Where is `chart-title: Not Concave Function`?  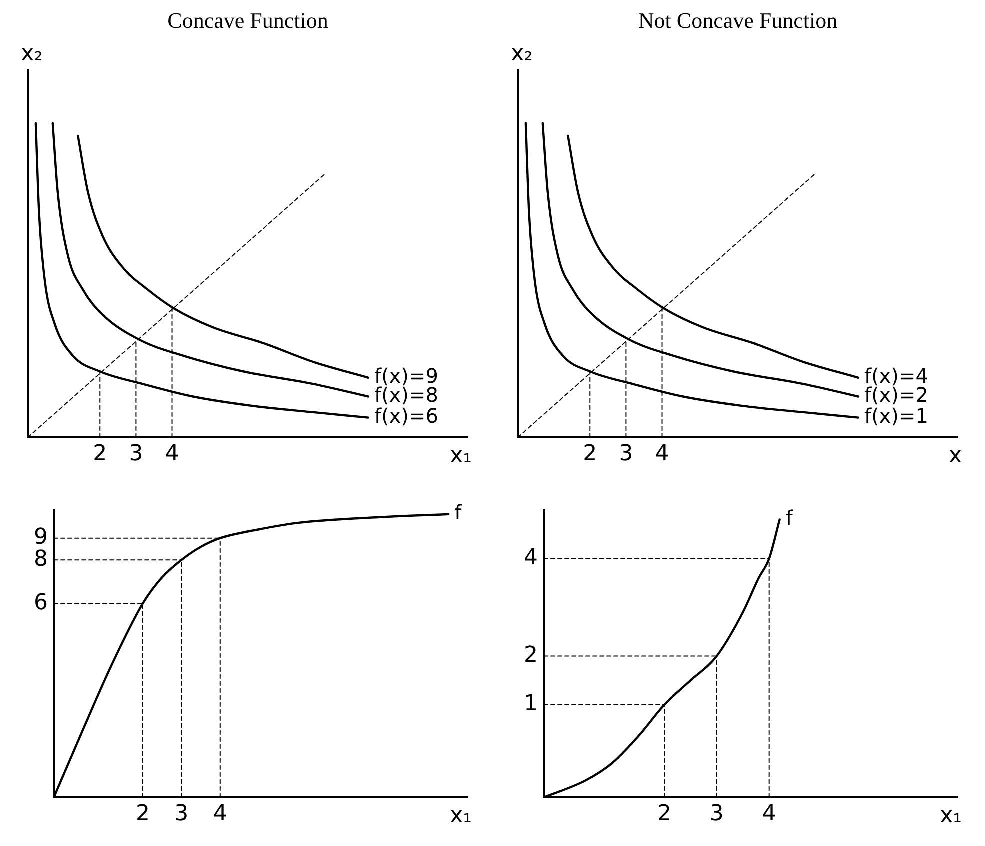 chart-title: Not Concave Function is located at coordinates (738, 21).